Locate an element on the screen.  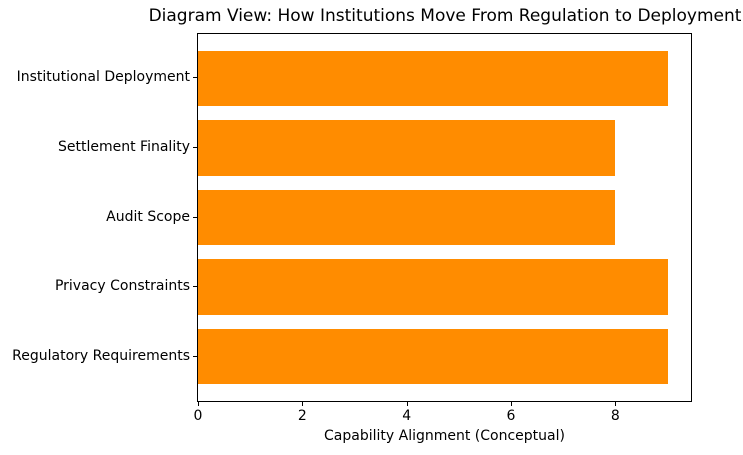
y-tick-label: Regulatory Requirements is located at coordinates (101, 355).